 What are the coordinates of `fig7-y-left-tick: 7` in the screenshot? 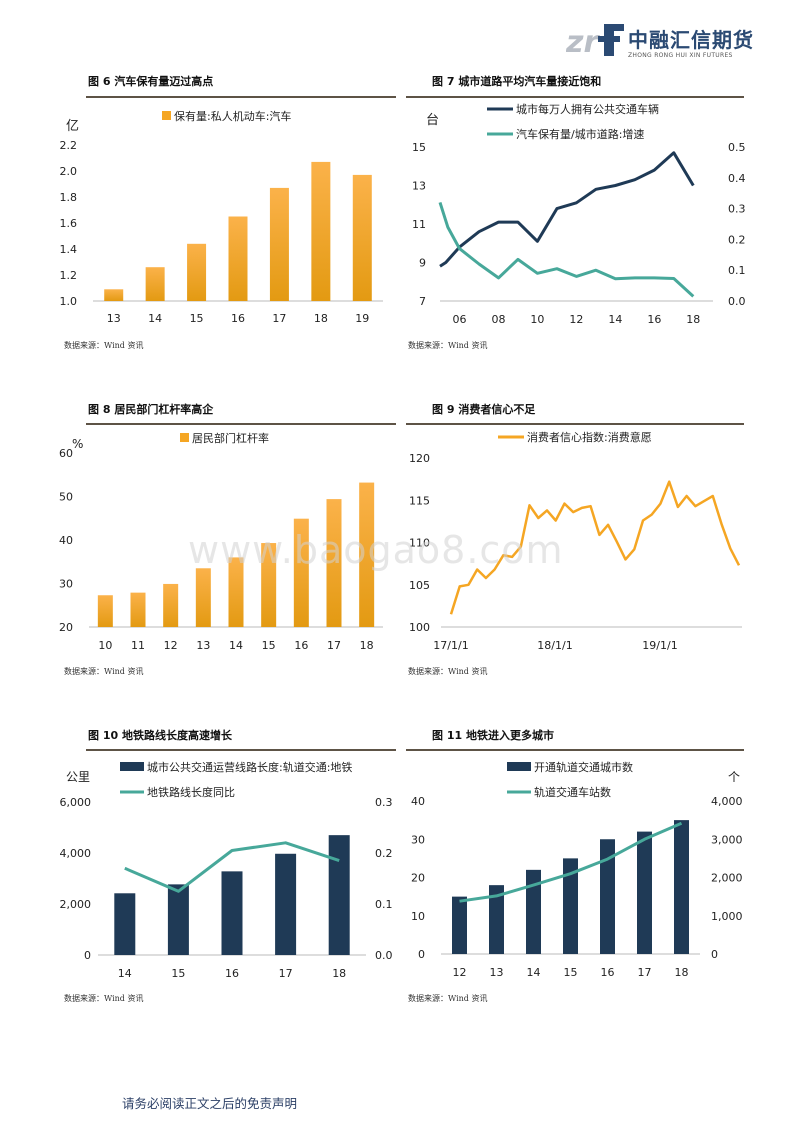 It's located at (422, 301).